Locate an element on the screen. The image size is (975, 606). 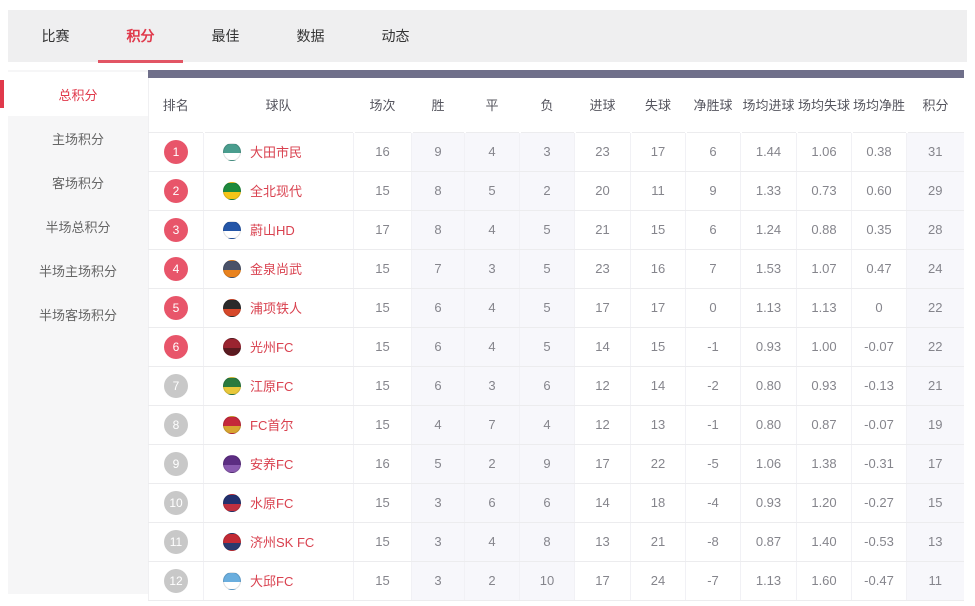
table-row: 3 蔚山HD 17 8 4 5 21 15 6 1.24 0.88 0.35 28 is located at coordinates (556, 230).